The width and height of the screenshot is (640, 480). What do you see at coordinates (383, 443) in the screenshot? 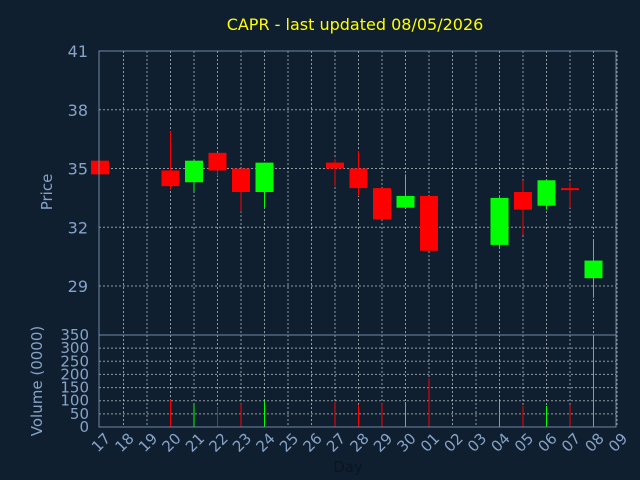
I see `x-tick-label: 29` at bounding box center [383, 443].